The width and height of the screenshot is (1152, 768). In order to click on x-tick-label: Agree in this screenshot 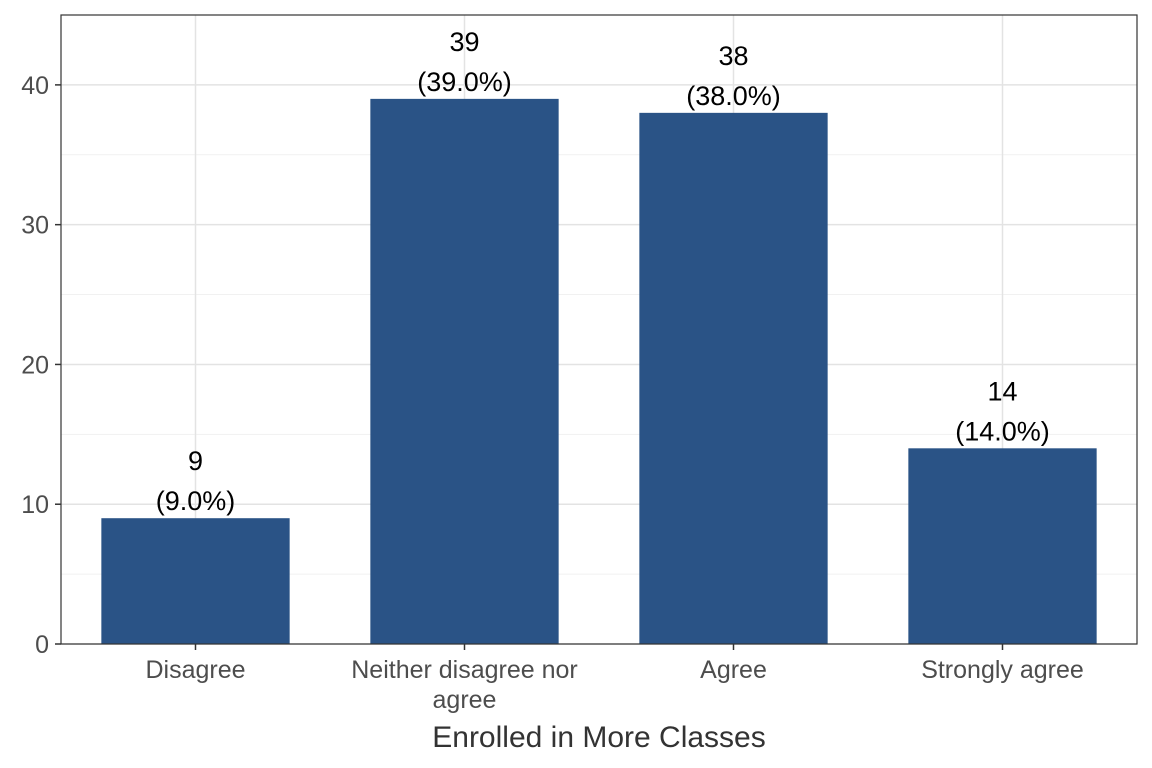, I will do `click(733, 670)`.